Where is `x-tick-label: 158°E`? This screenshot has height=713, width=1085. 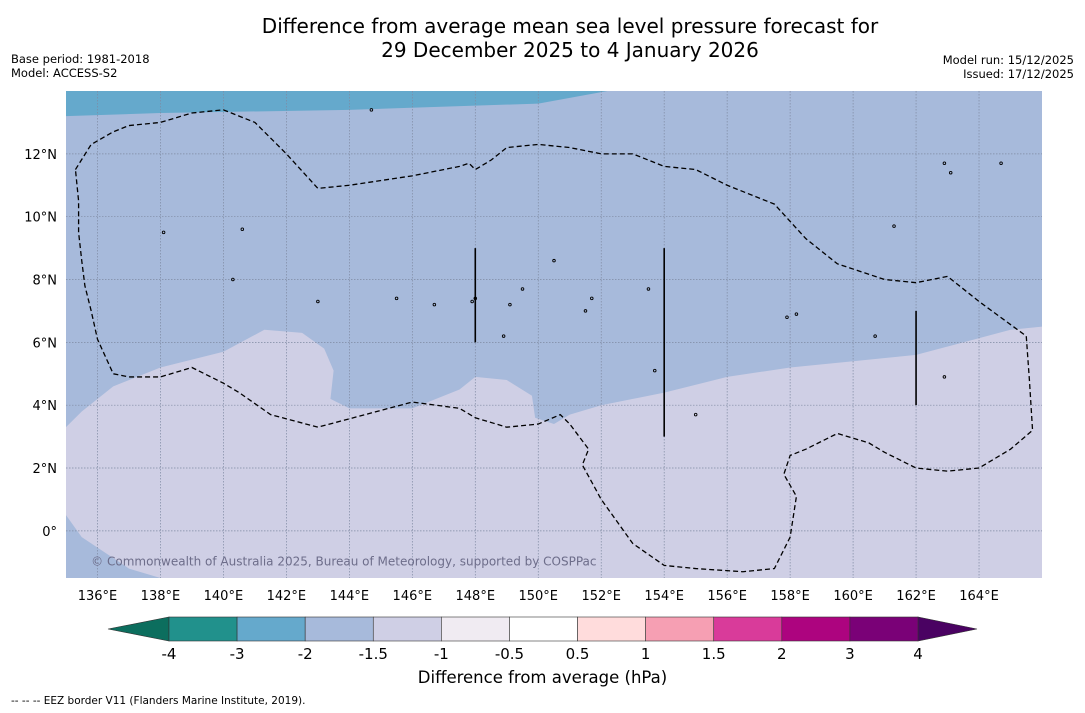
x-tick-label: 158°E is located at coordinates (790, 596).